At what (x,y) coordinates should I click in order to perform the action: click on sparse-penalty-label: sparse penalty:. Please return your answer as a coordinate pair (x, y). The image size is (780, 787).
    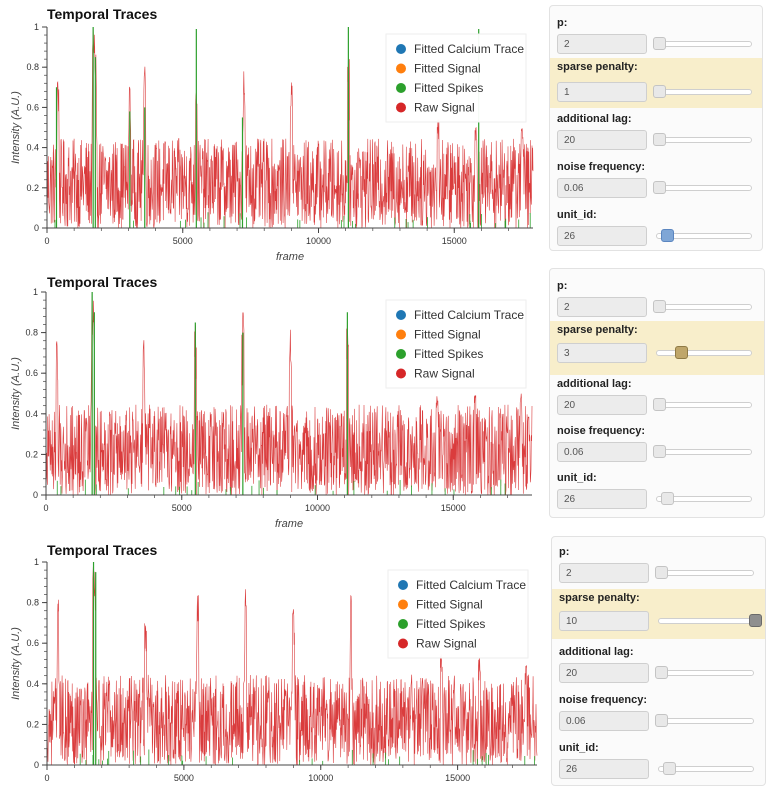
    Looking at the image, I should click on (597, 330).